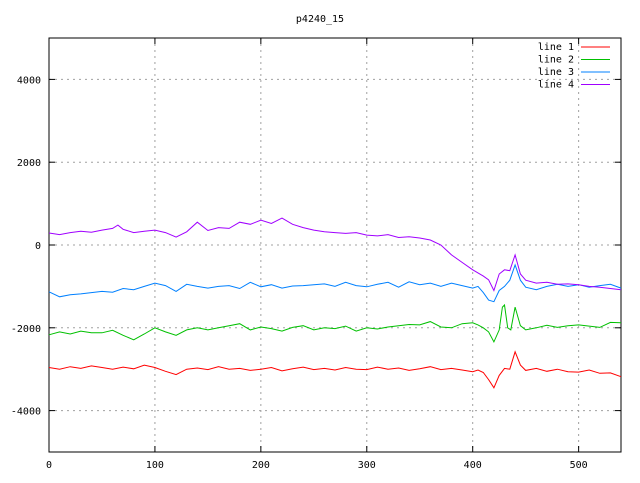  What do you see at coordinates (556, 60) in the screenshot?
I see `legend-label-2: line 2` at bounding box center [556, 60].